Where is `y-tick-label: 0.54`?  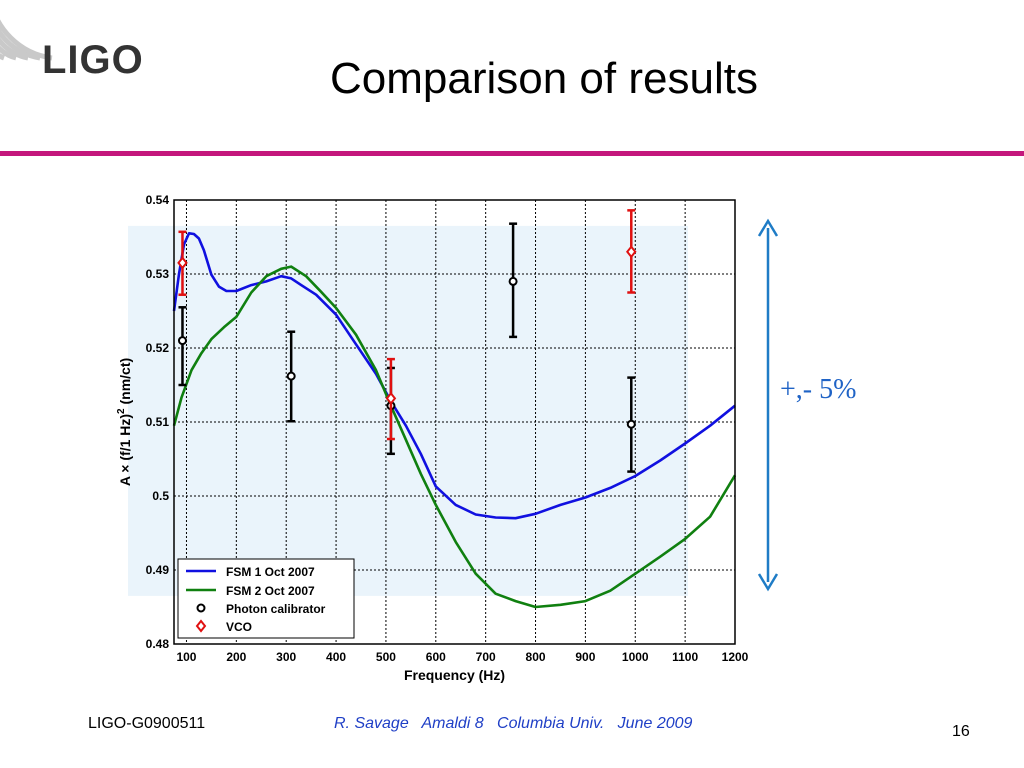
y-tick-label: 0.54 is located at coordinates (158, 200).